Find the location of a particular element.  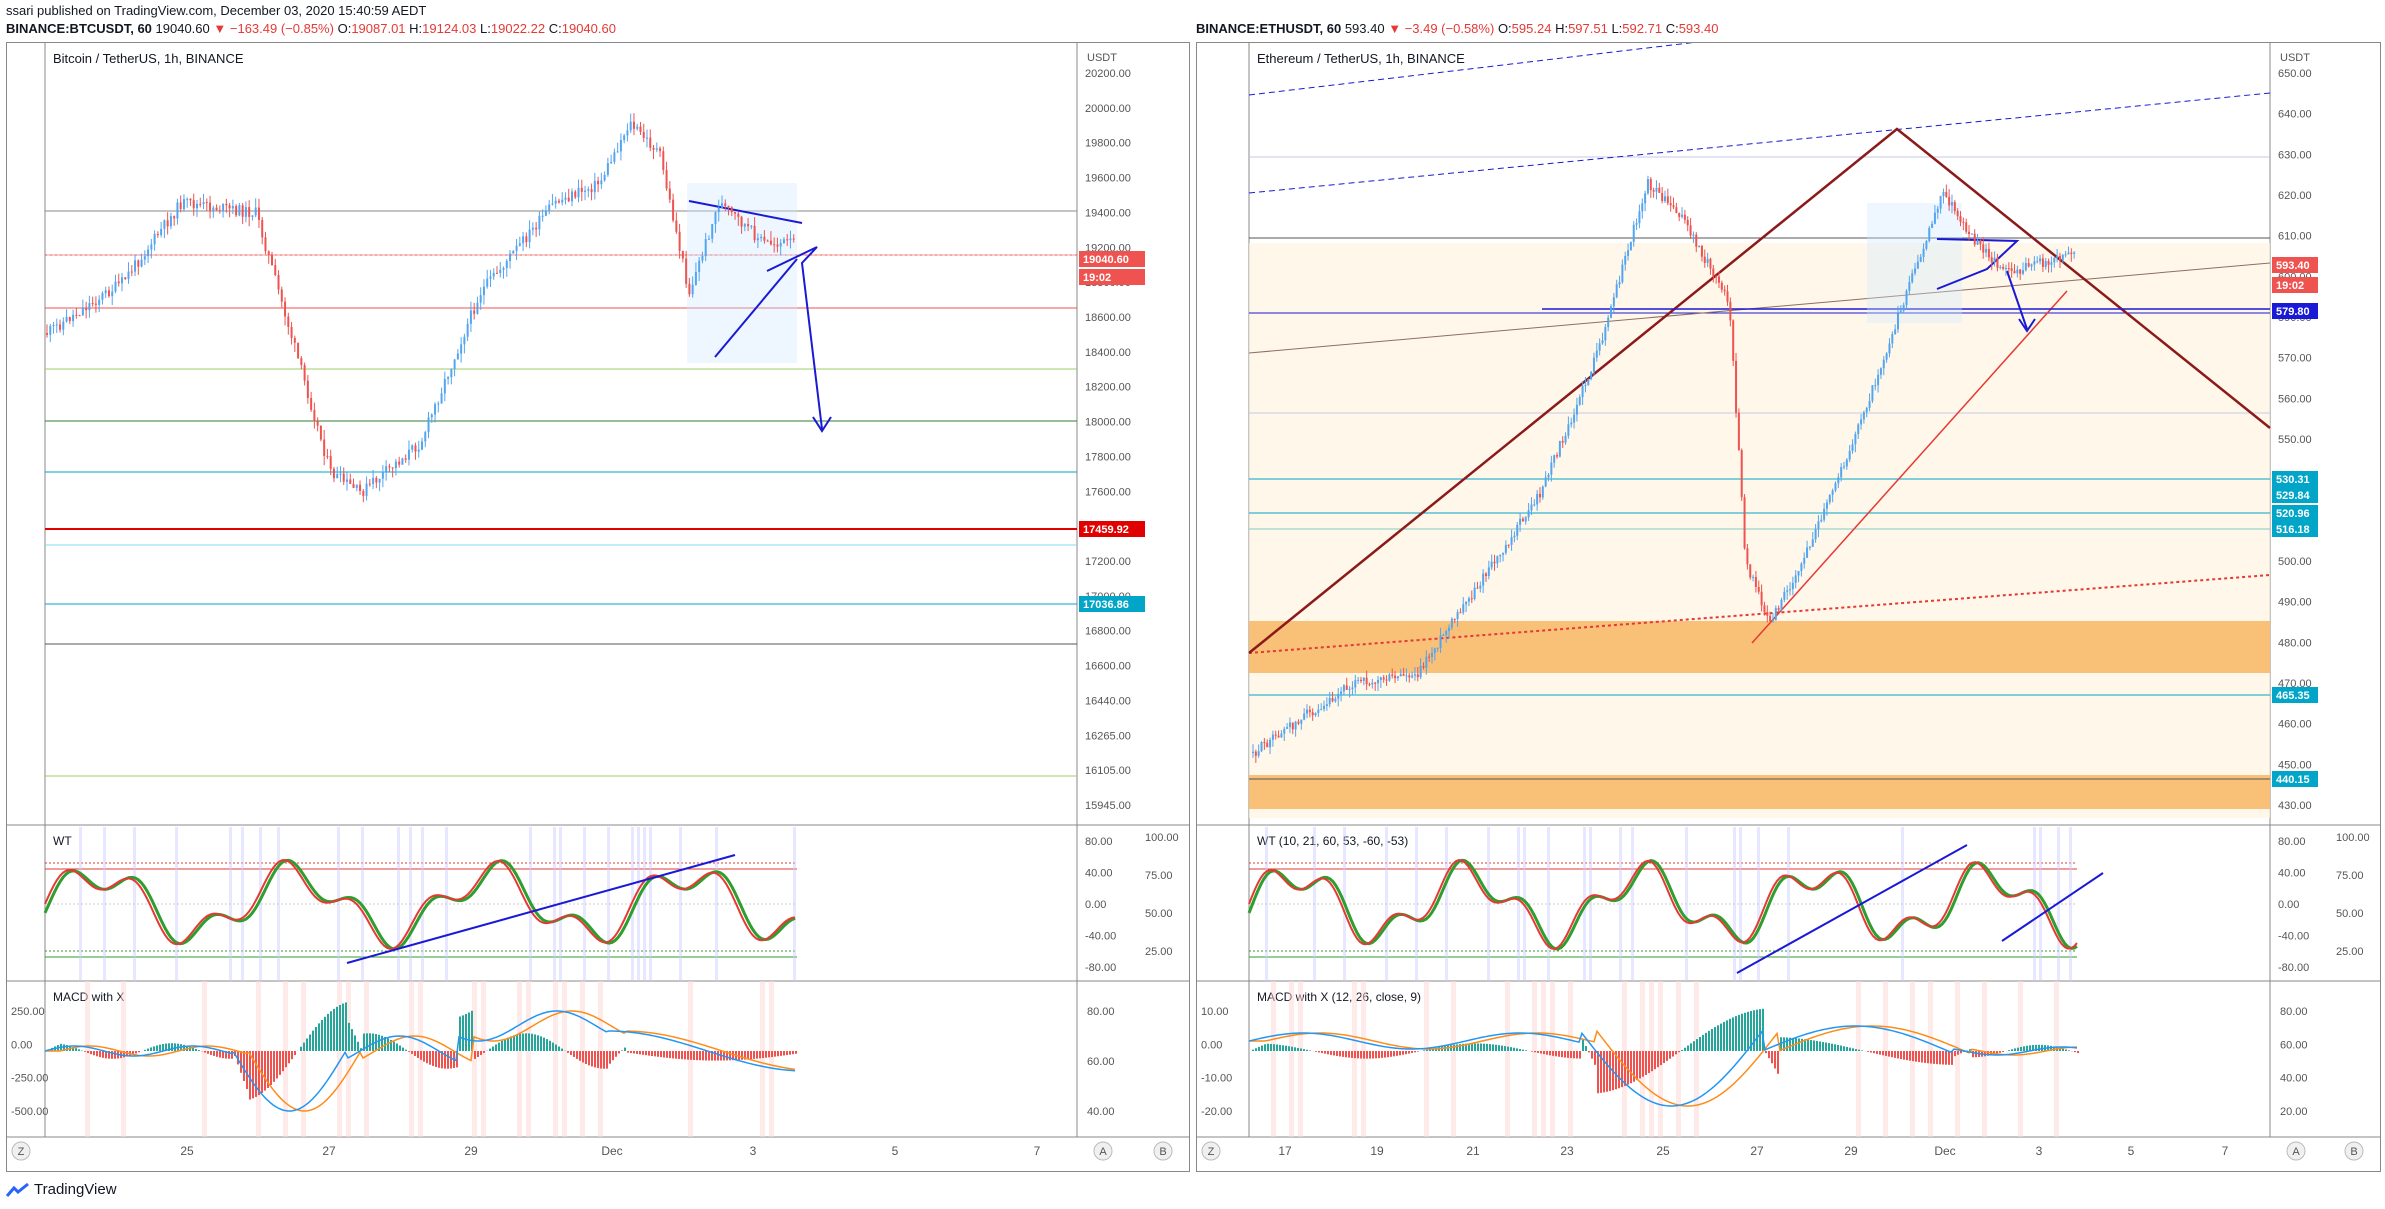

footer: TradingView is located at coordinates (61, 1189).